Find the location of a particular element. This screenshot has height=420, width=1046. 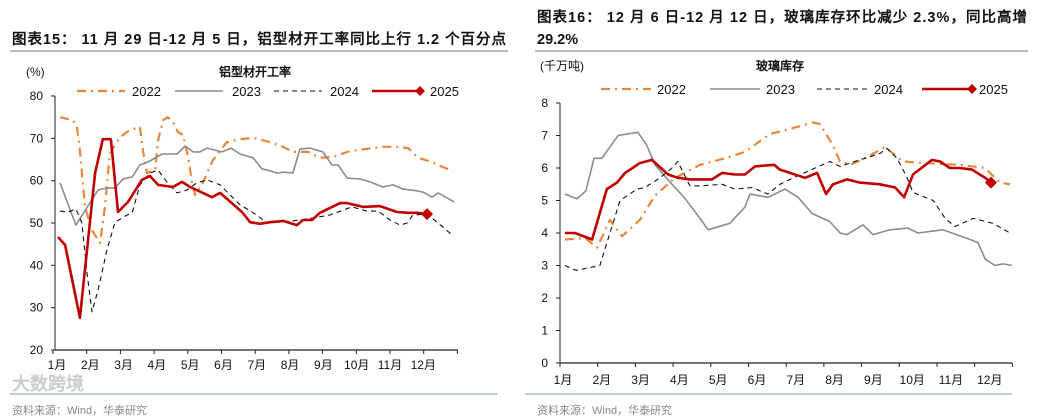

y-tick-label: 1 is located at coordinates (544, 331).